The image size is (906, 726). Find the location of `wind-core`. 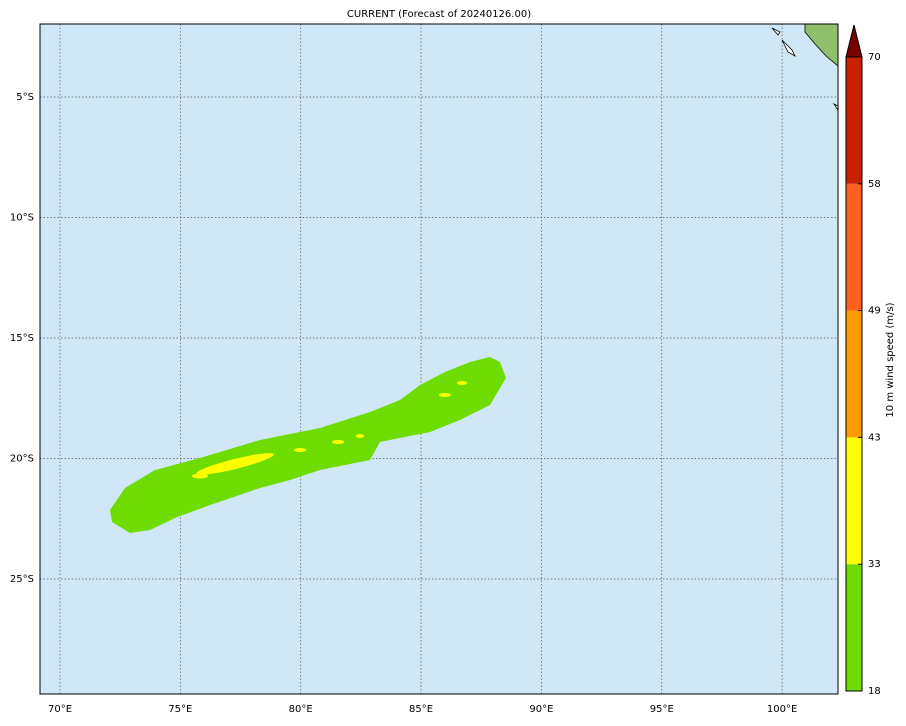

wind-core is located at coordinates (329, 430).